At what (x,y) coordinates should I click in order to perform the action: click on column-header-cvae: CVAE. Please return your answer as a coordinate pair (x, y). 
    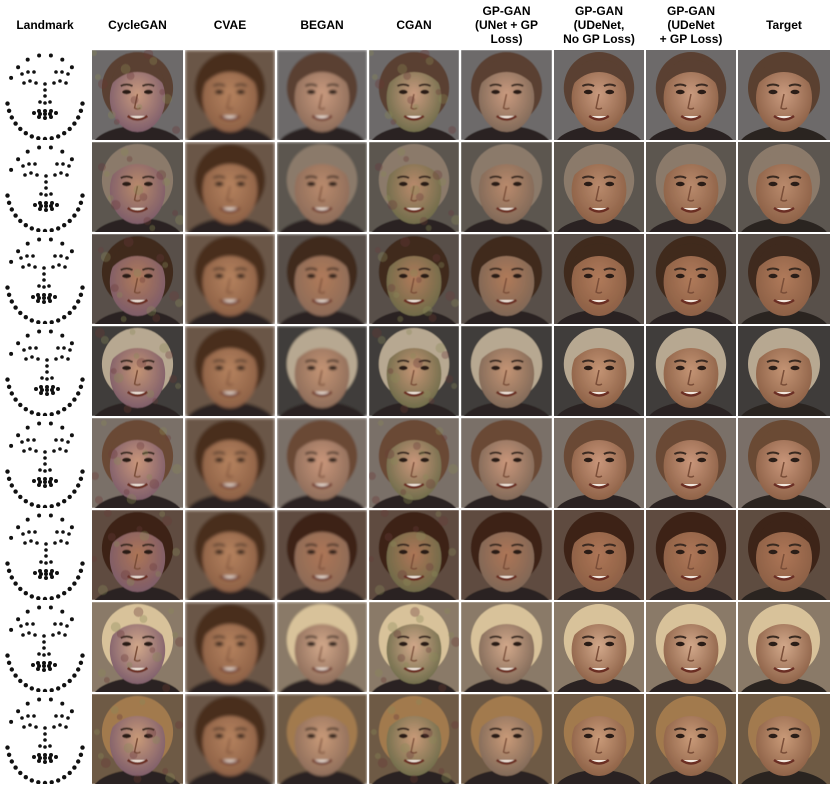
    Looking at the image, I should click on (230, 25).